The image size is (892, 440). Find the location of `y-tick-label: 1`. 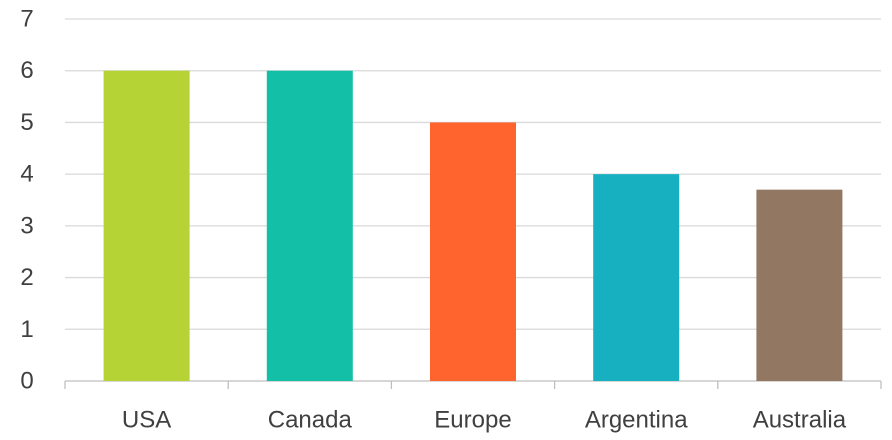

y-tick-label: 1 is located at coordinates (26, 329).